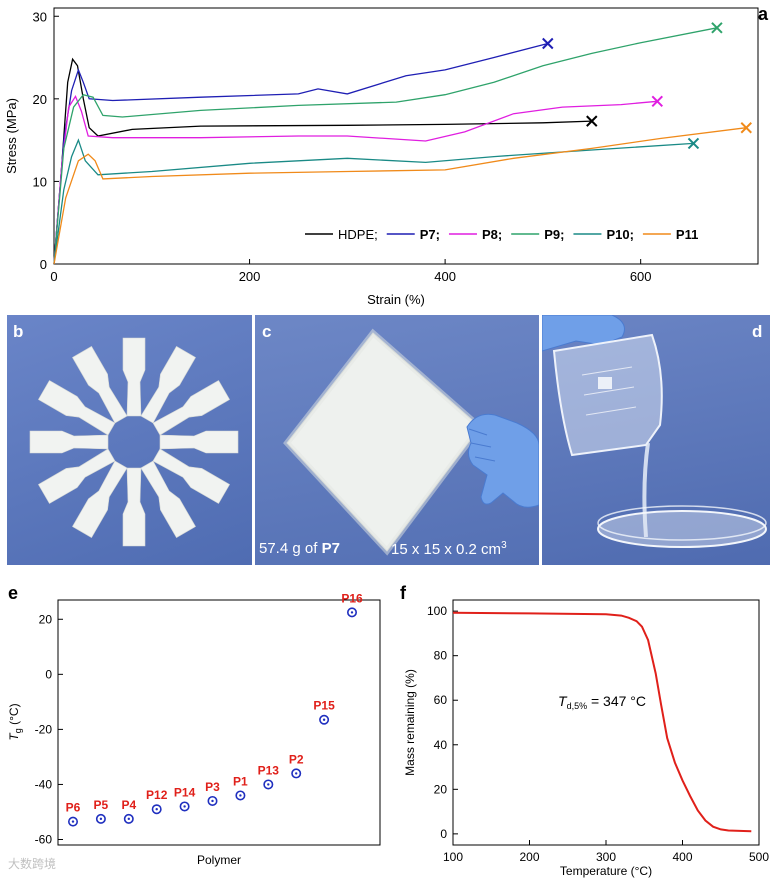 The height and width of the screenshot is (880, 777). What do you see at coordinates (592, 121) in the screenshot?
I see `break-point-marker-hdpe` at bounding box center [592, 121].